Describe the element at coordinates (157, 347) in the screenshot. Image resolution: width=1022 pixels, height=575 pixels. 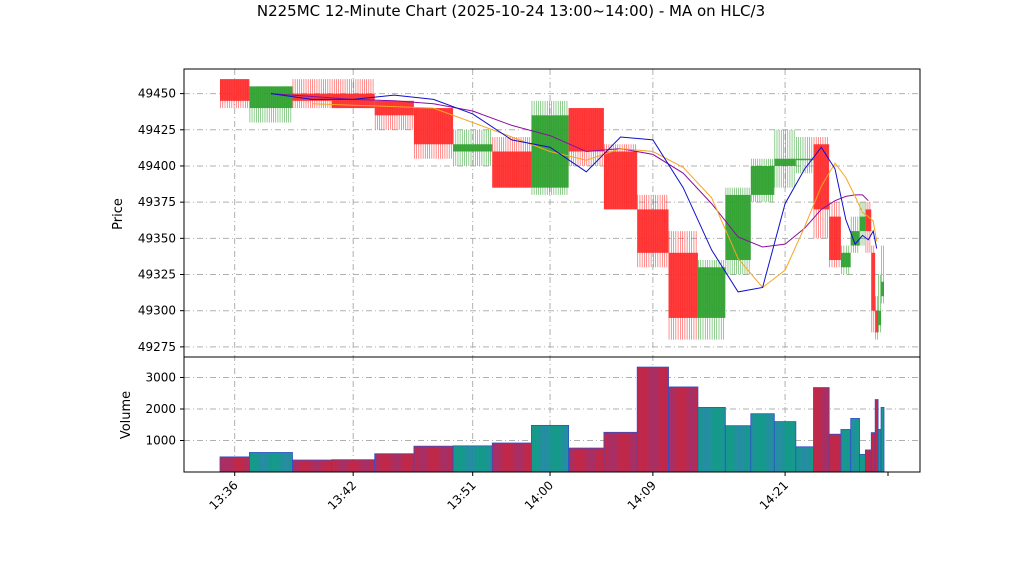
I see `price-tick-label: 49275` at that location.